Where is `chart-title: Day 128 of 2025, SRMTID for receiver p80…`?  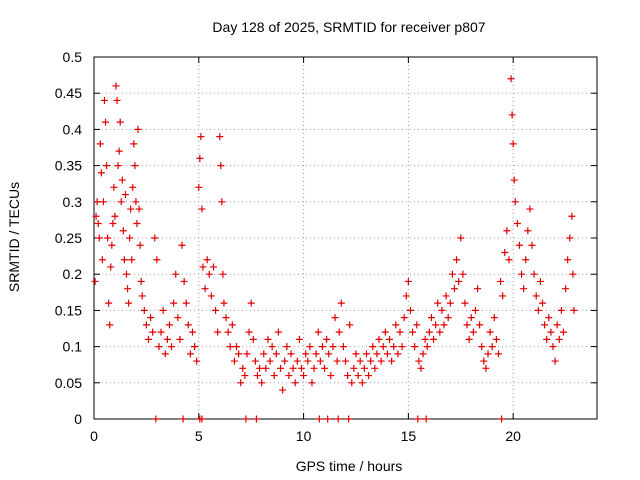
chart-title: Day 128 of 2025, SRMTID for receiver p80… is located at coordinates (348, 27).